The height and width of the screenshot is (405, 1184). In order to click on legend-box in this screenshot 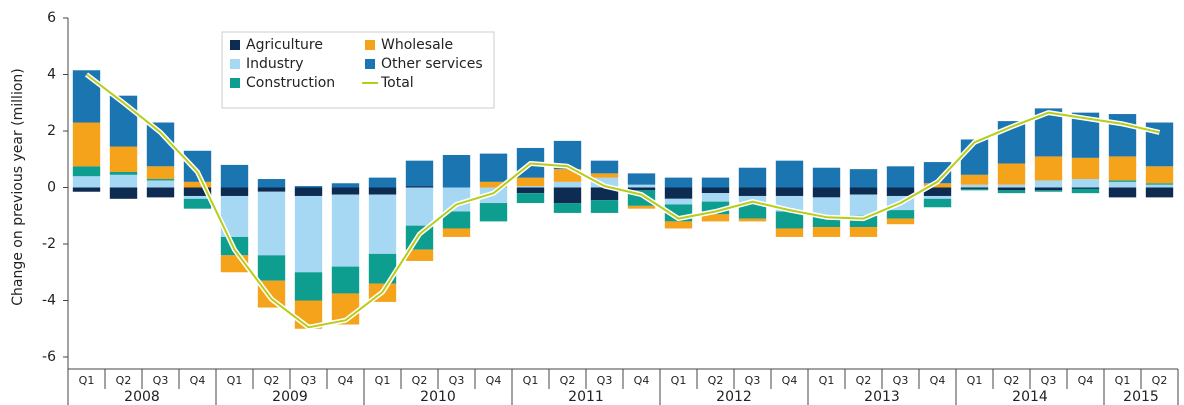, I will do `click(358, 70)`.